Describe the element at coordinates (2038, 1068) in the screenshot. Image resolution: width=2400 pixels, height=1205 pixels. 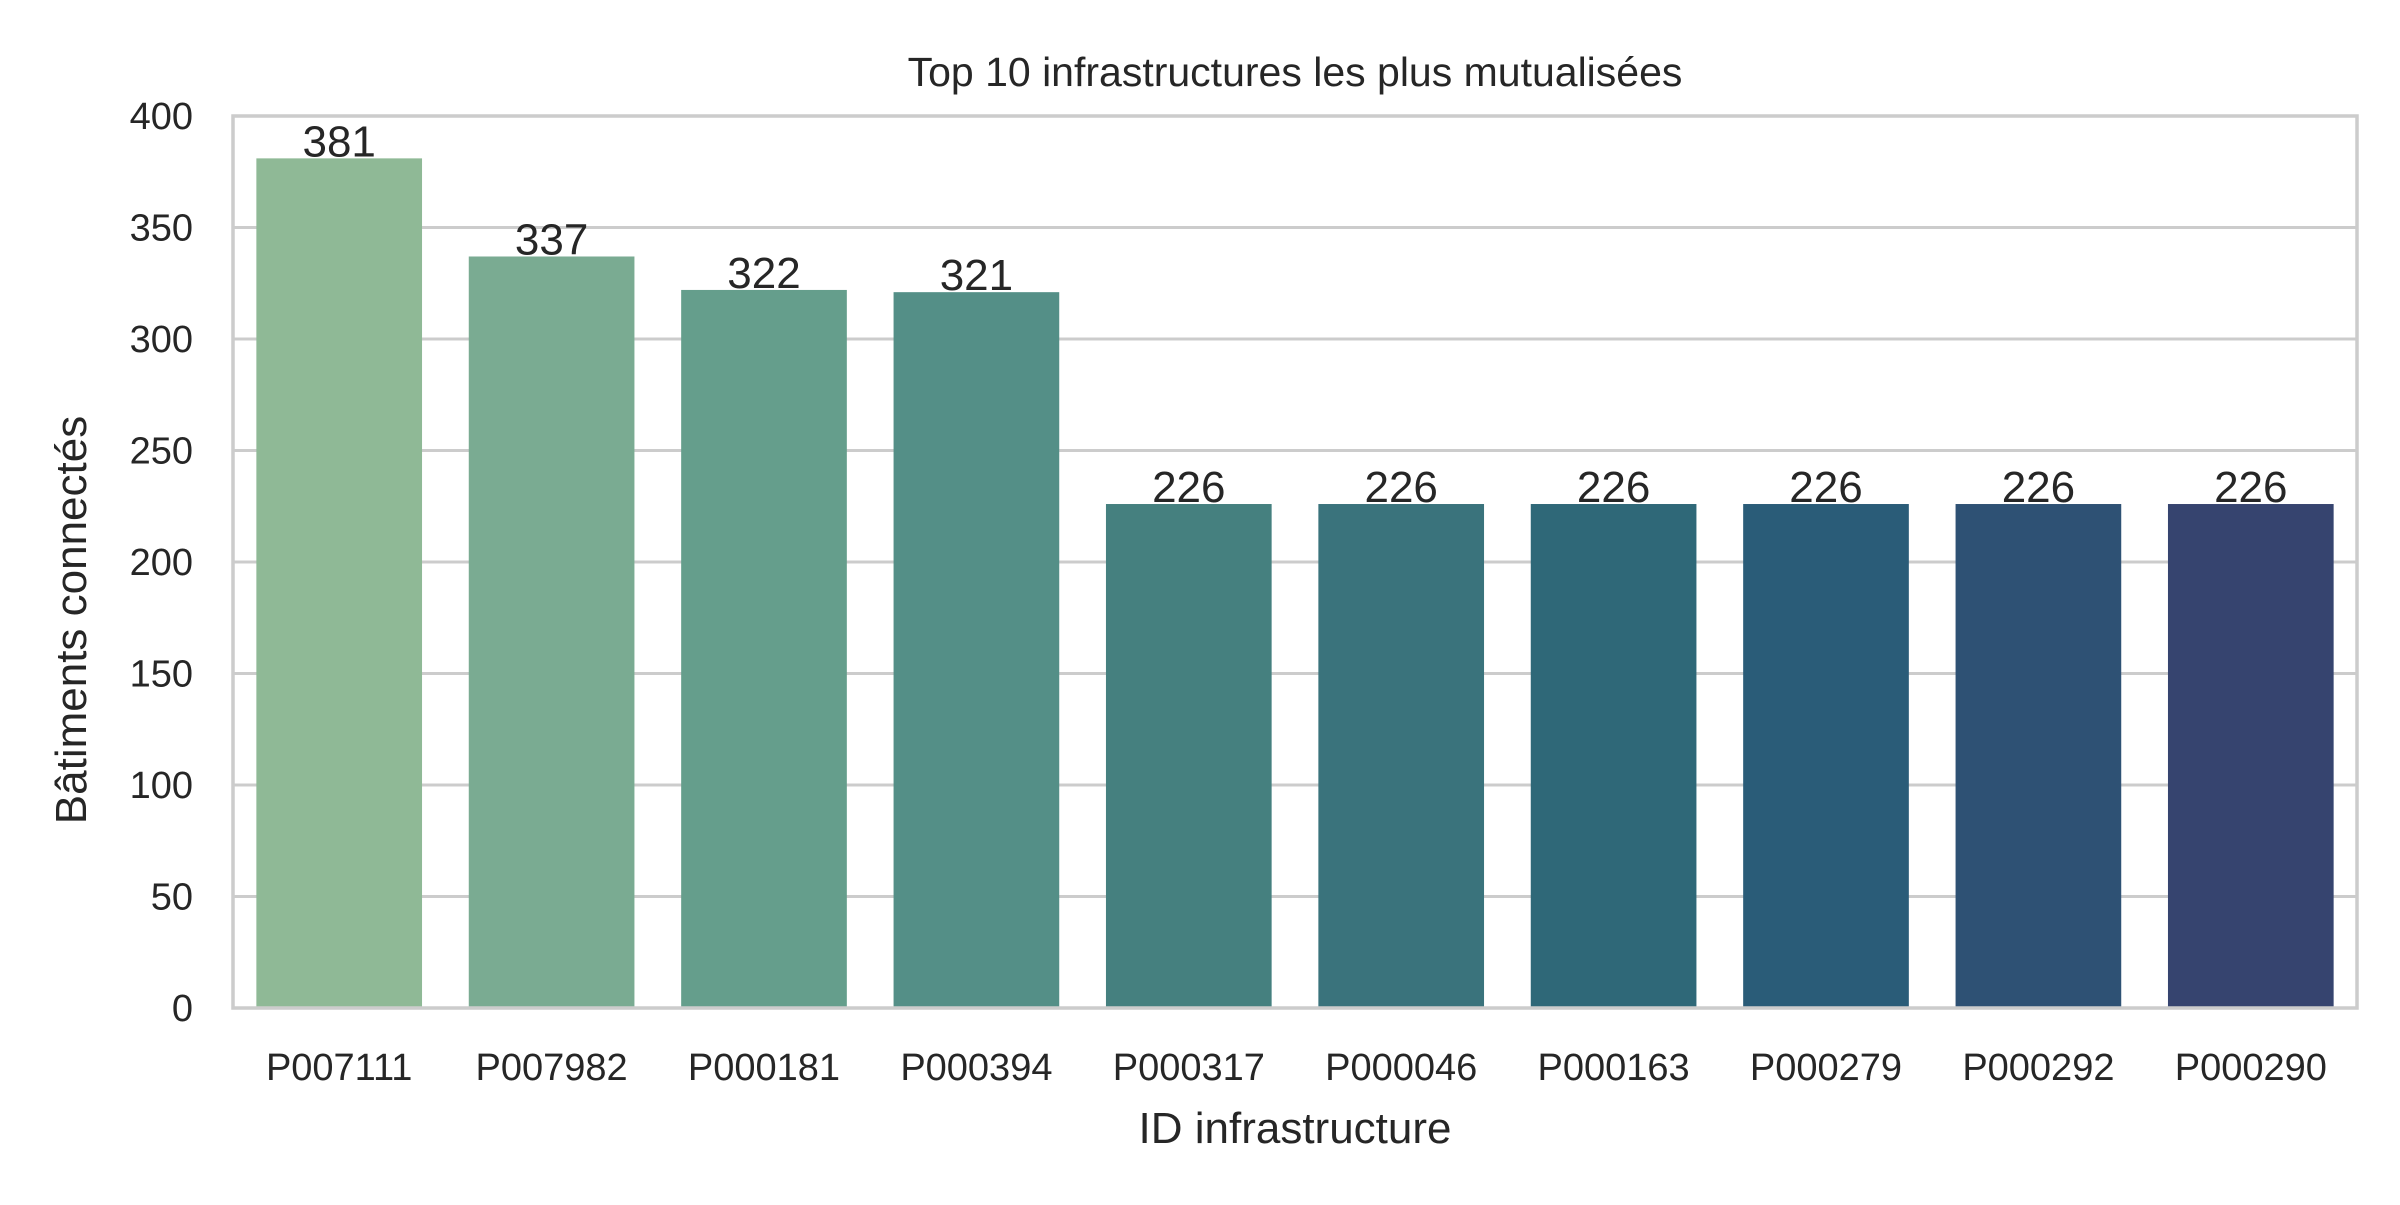
I see `x-tick-label: P000292` at that location.